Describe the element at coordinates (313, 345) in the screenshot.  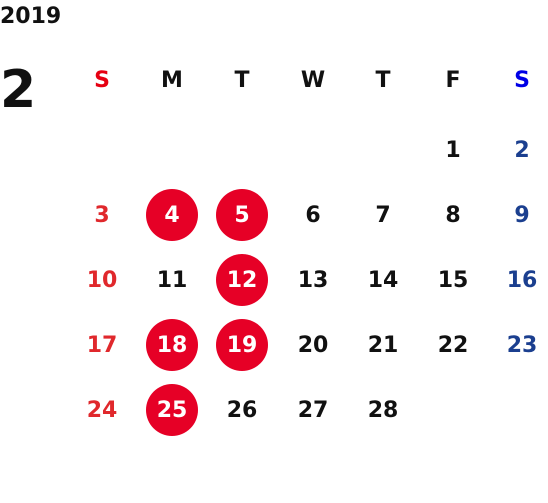
I see `day-cell: 20` at that location.